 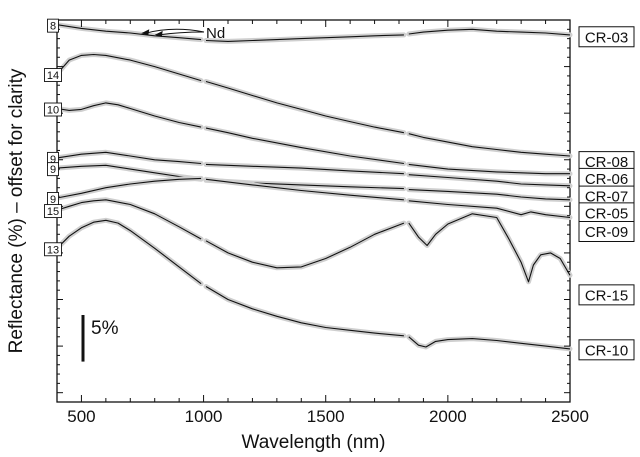 I want to click on series-label: CR-10, so click(x=606, y=350).